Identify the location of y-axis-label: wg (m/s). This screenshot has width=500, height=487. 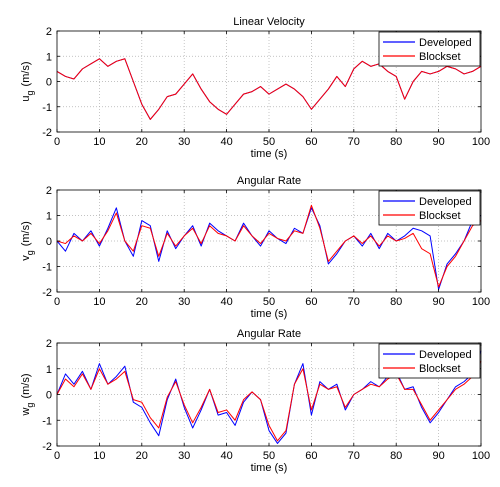
(27, 394).